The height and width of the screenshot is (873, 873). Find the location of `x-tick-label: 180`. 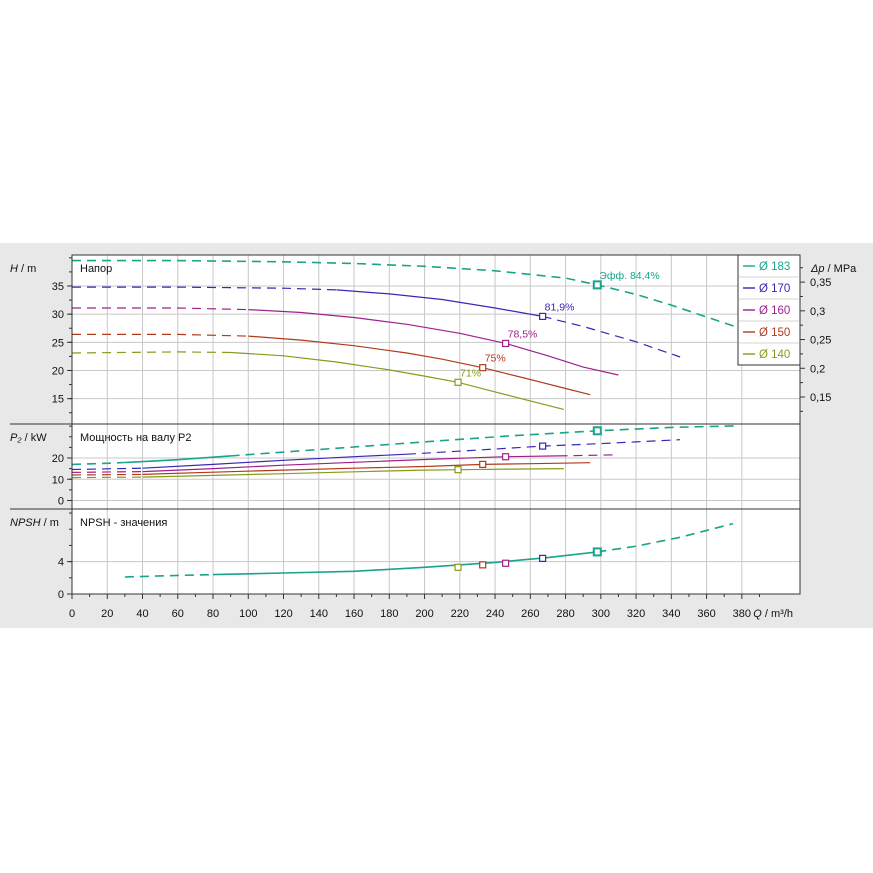

x-tick-label: 180 is located at coordinates (389, 614).